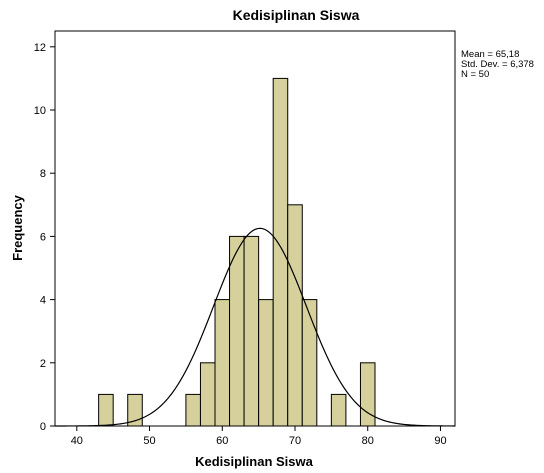 Image resolution: width=544 pixels, height=473 pixels. What do you see at coordinates (40, 48) in the screenshot?
I see `y-tick-label: 12` at bounding box center [40, 48].